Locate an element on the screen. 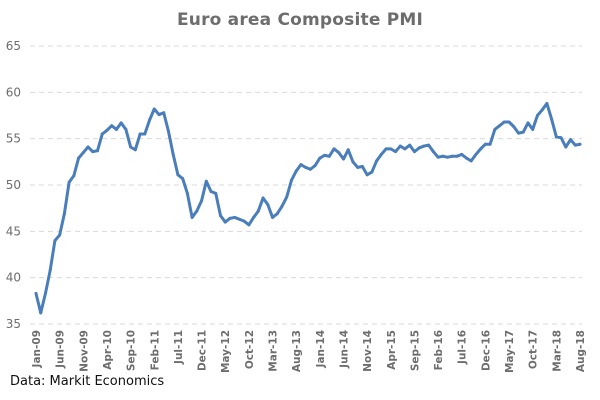  y-tick-label: 65 is located at coordinates (13, 46).